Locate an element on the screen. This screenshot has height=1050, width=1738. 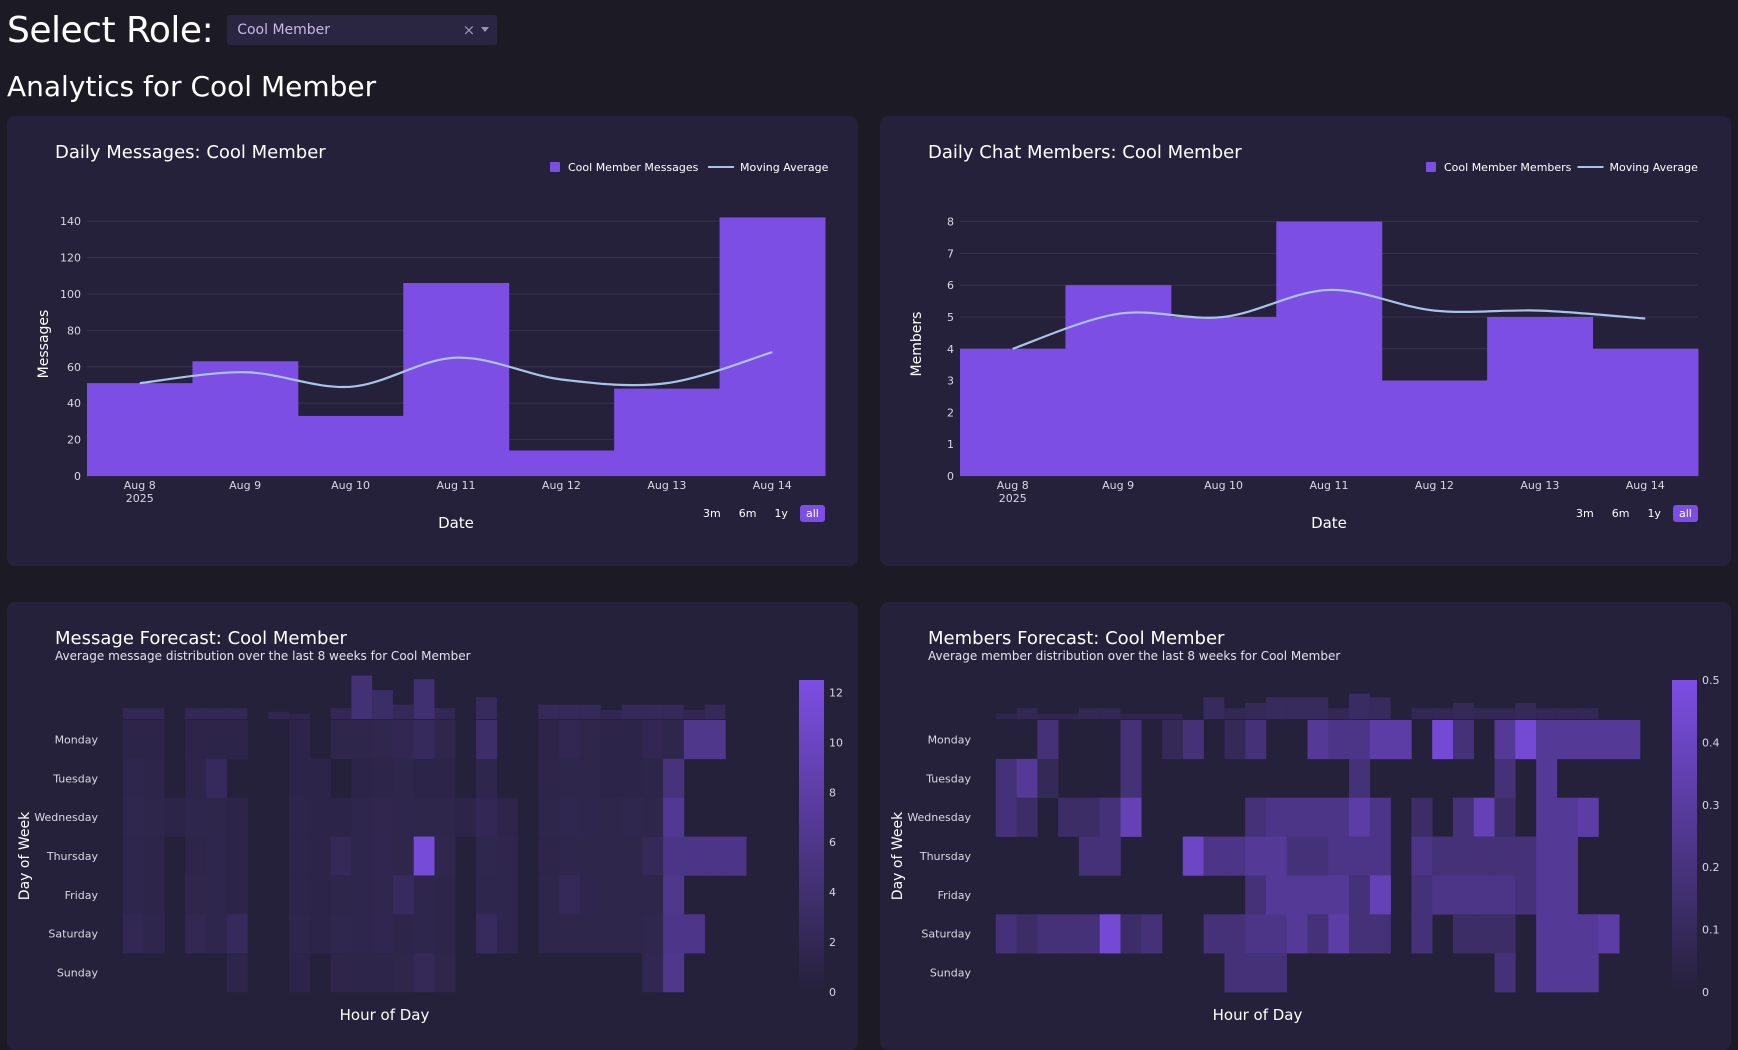
colorbar-tick-label: 0.3 is located at coordinates (1711, 805).